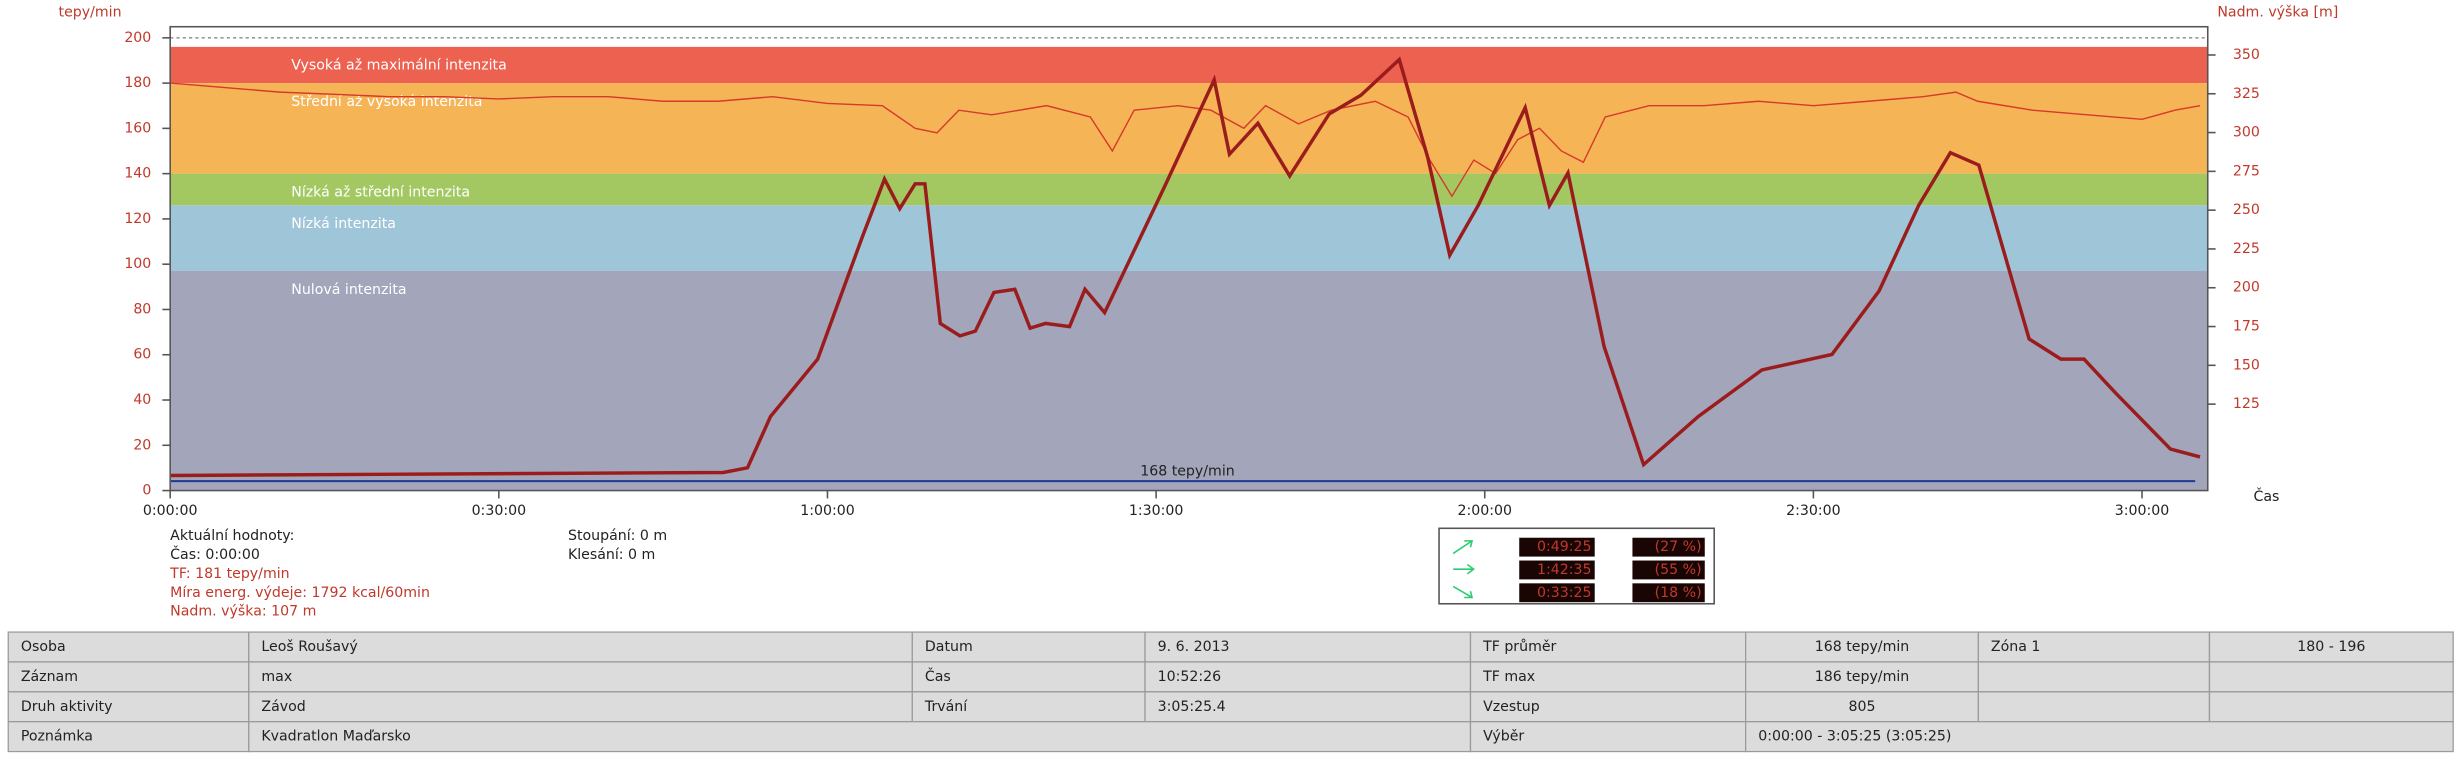  What do you see at coordinates (283, 707) in the screenshot?
I see `table-text: Závod` at bounding box center [283, 707].